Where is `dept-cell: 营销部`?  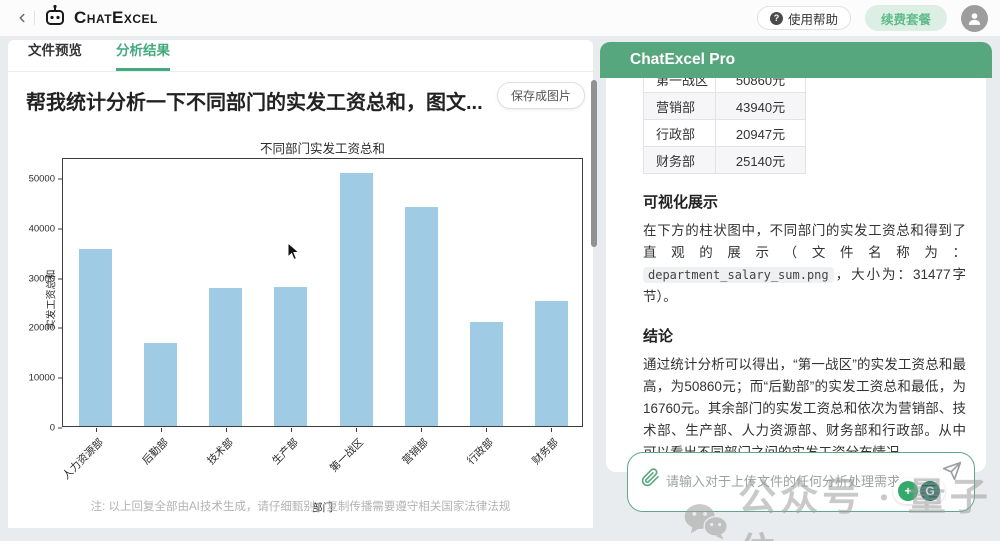 dept-cell: 营销部 is located at coordinates (679, 106).